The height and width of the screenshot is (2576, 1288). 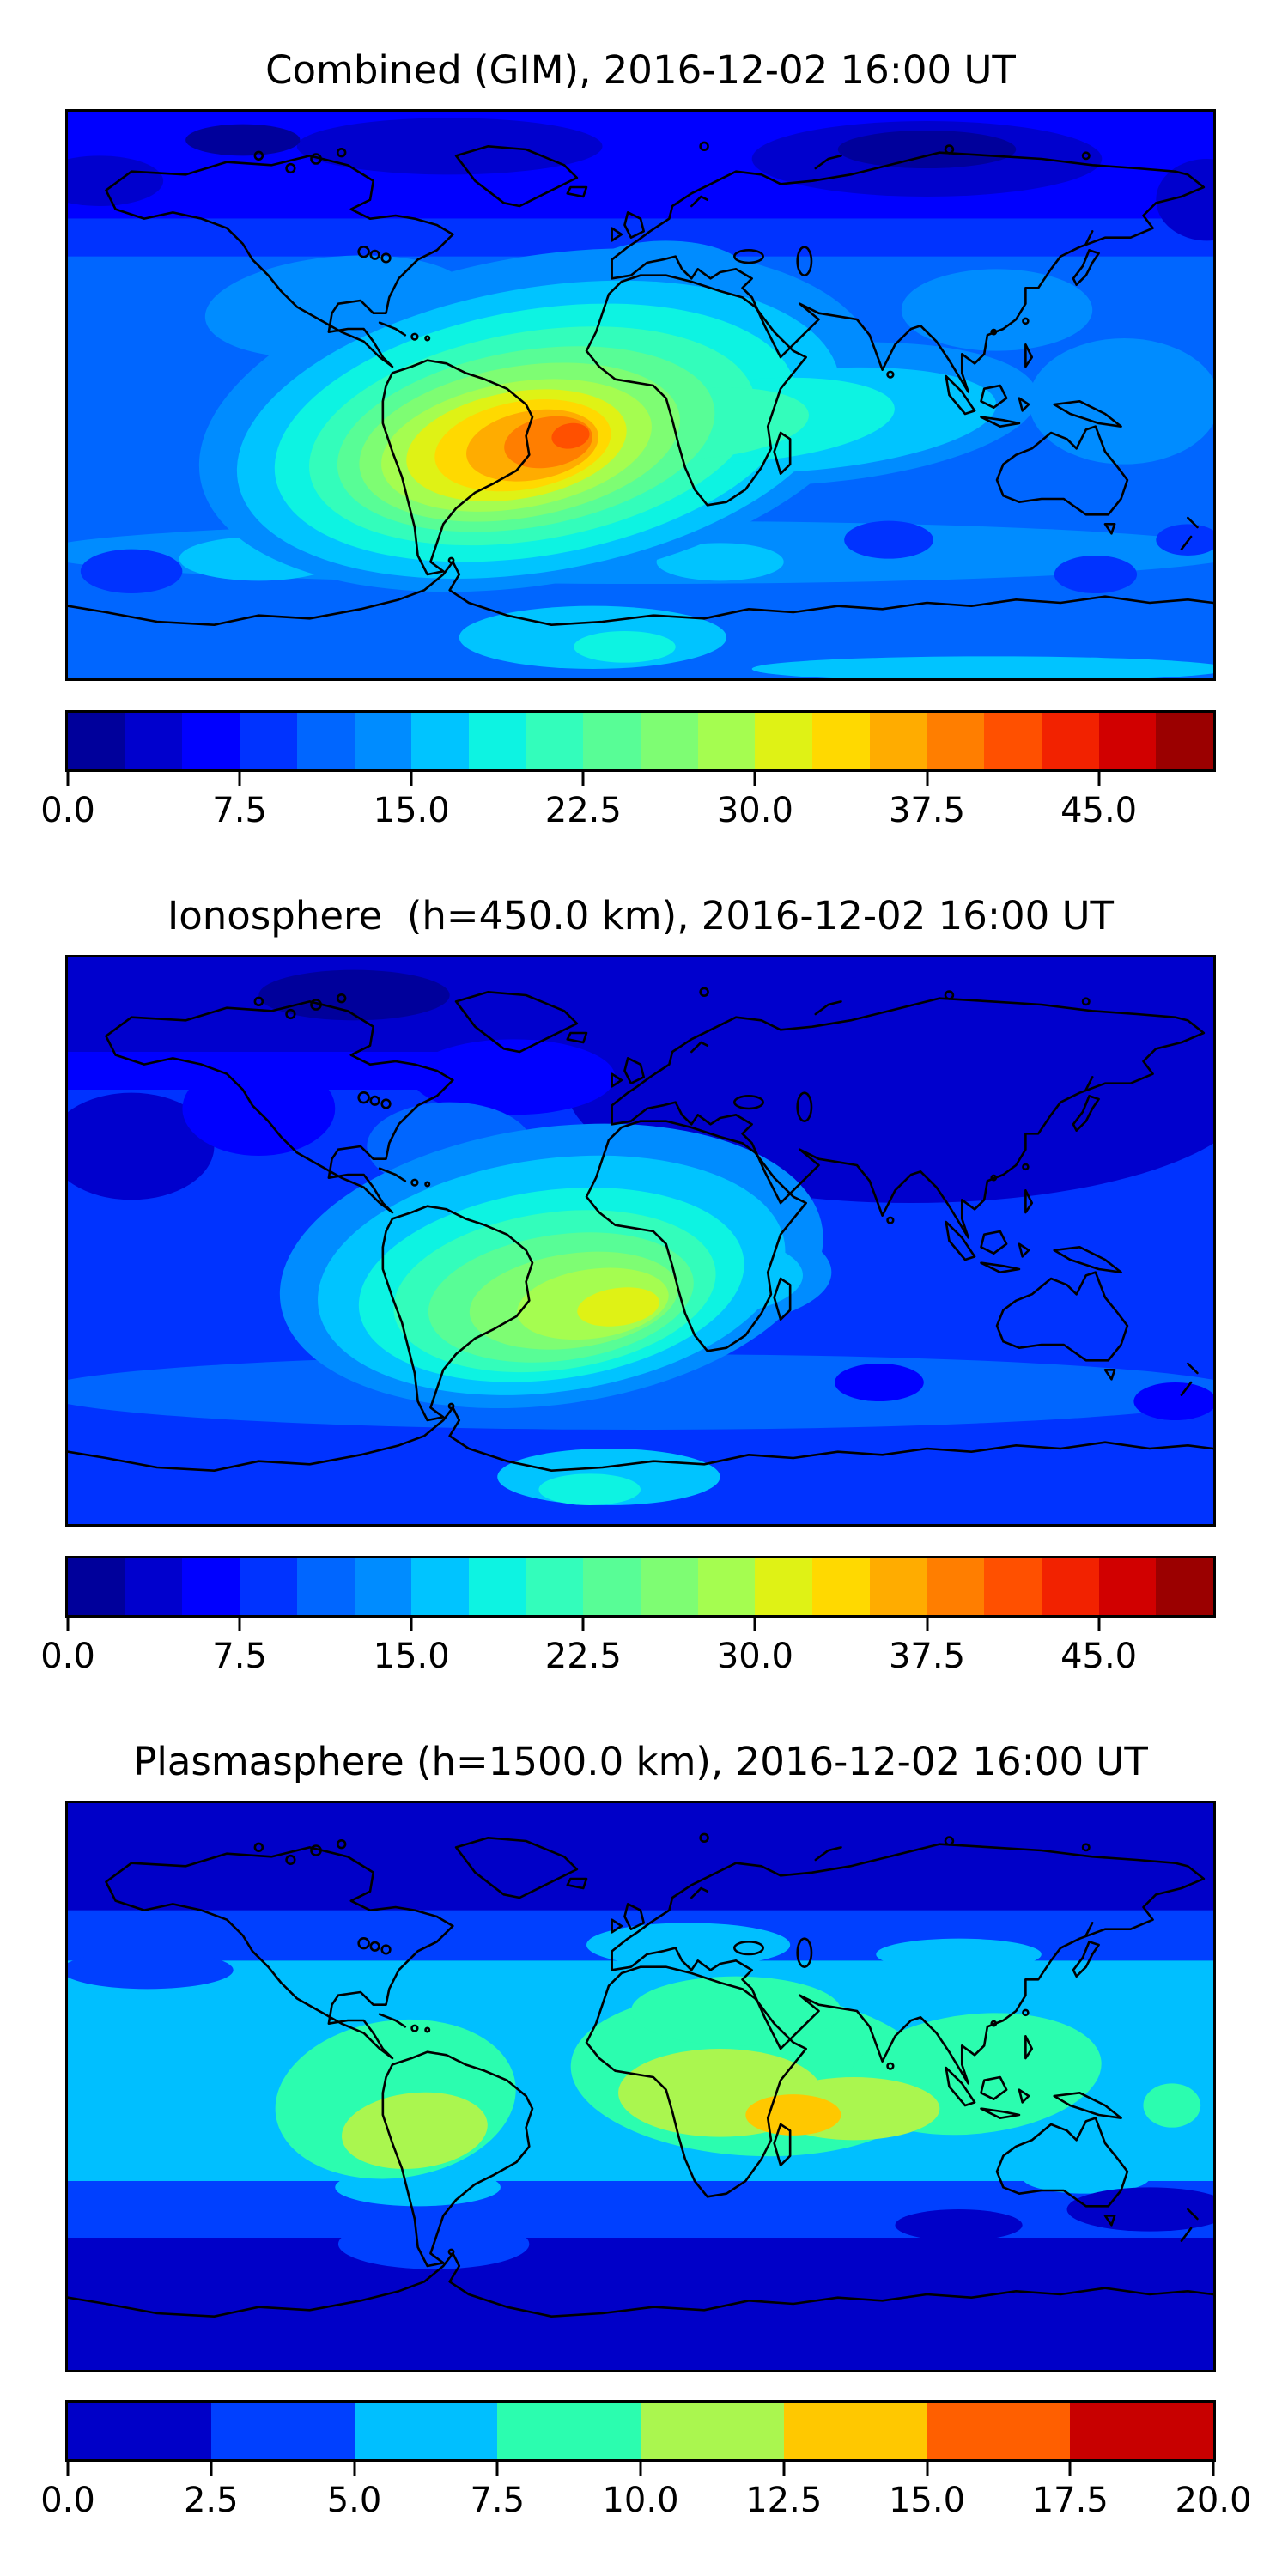 What do you see at coordinates (211, 2500) in the screenshot?
I see `colorbar-tick-label: 2.5` at bounding box center [211, 2500].